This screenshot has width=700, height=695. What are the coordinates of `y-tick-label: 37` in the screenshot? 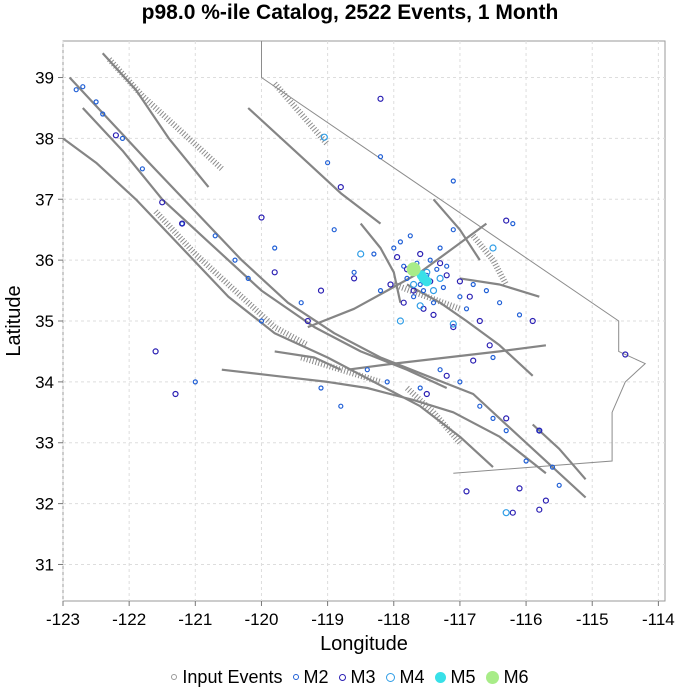 It's located at (44, 199).